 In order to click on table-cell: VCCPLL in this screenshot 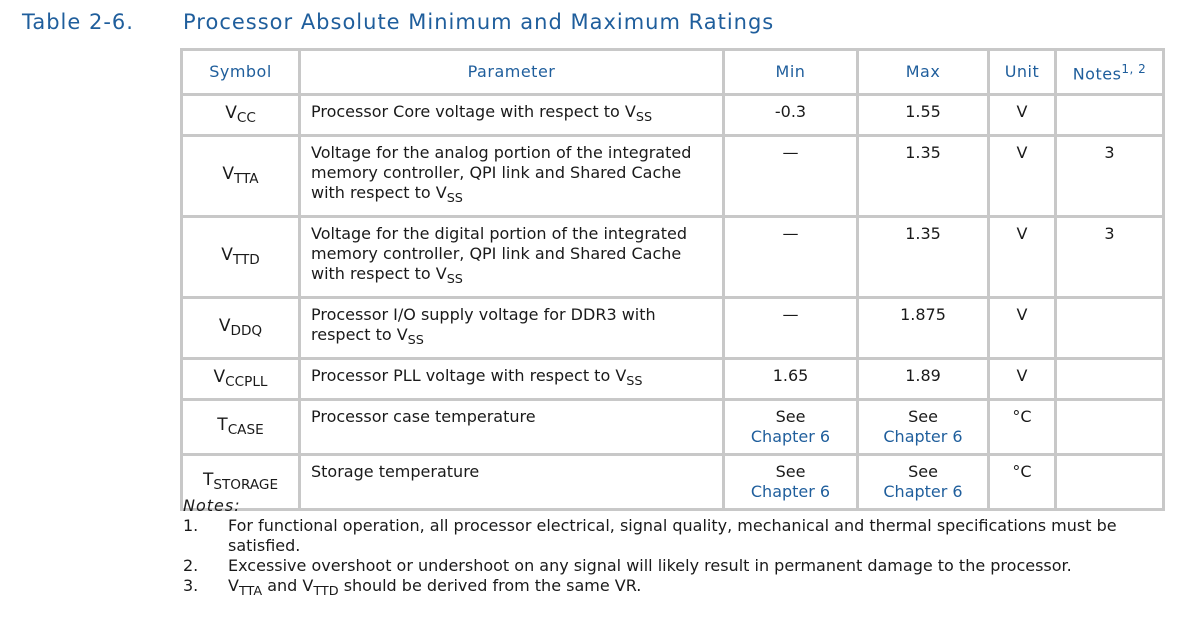, I will do `click(240, 379)`.